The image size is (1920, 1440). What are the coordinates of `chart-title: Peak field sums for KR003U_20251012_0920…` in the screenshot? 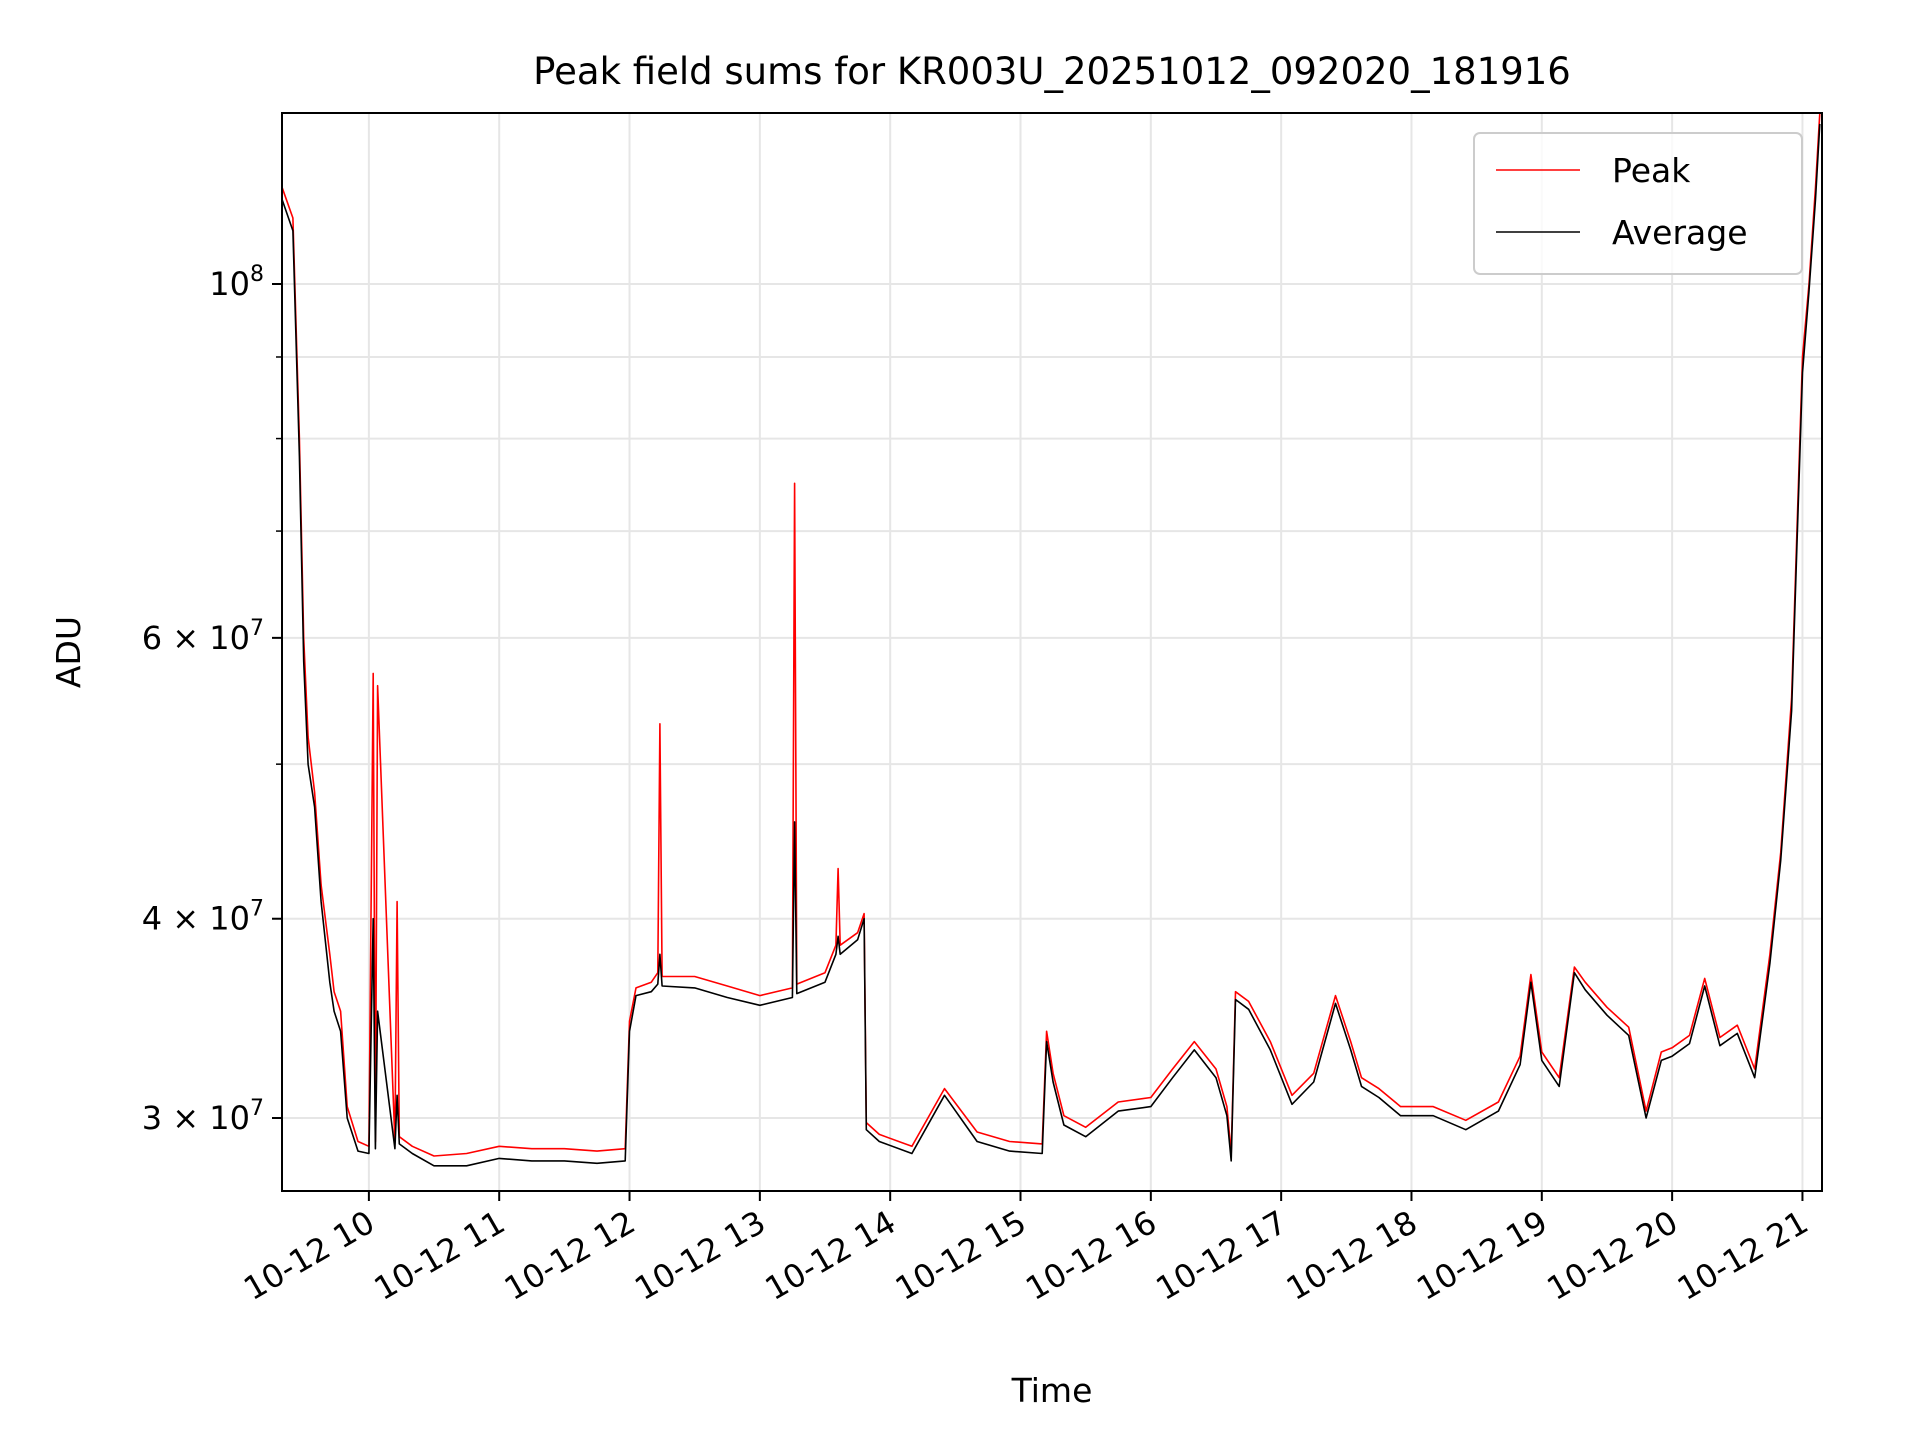 It's located at (1052, 71).